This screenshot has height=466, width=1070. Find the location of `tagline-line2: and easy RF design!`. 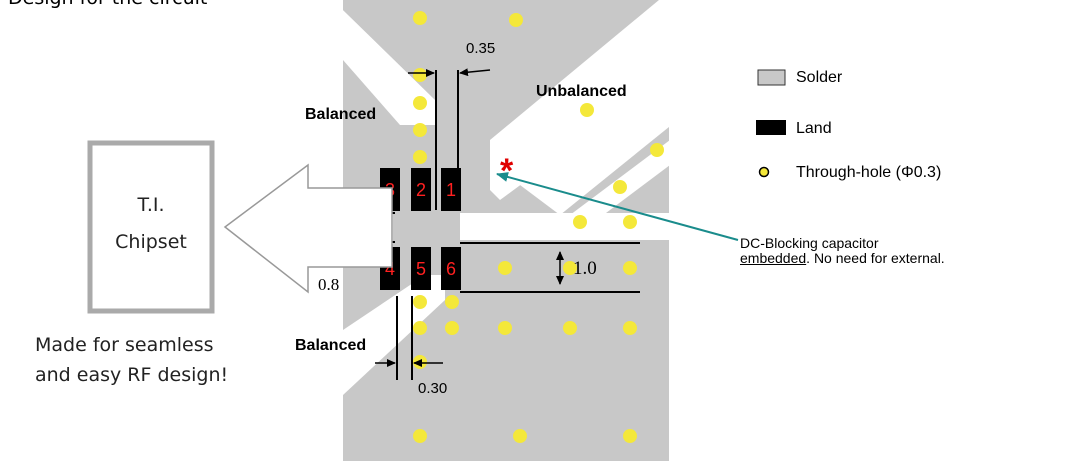

tagline-line2: and easy RF design! is located at coordinates (132, 375).